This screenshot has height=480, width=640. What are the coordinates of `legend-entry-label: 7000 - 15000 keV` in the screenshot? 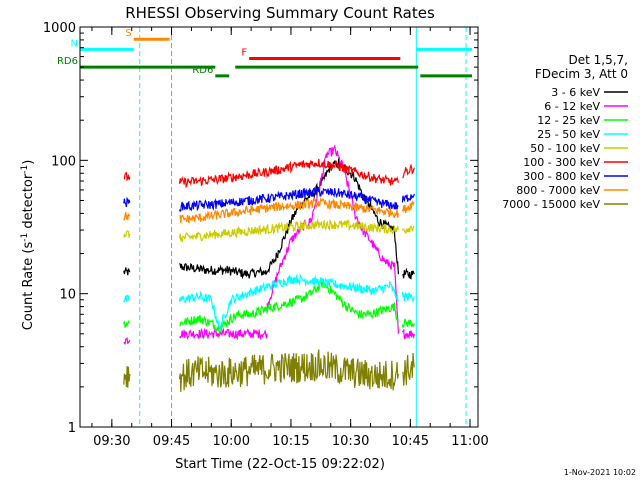 It's located at (551, 204).